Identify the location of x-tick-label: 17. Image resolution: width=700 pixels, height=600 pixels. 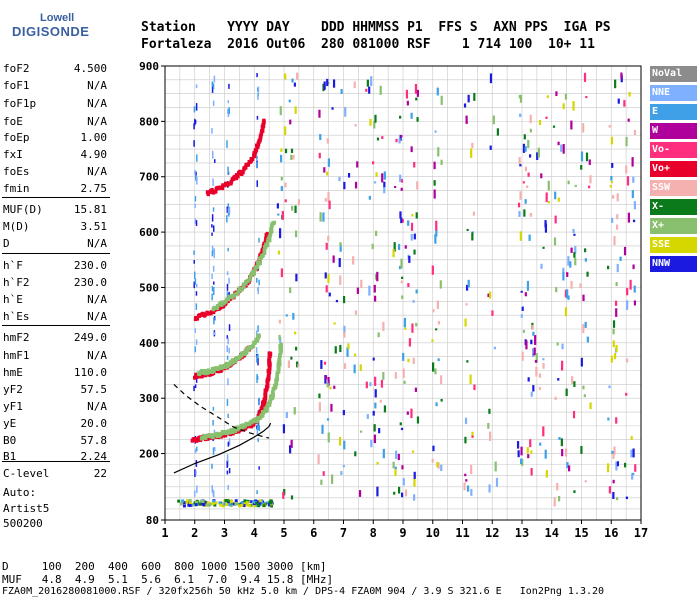
(641, 533).